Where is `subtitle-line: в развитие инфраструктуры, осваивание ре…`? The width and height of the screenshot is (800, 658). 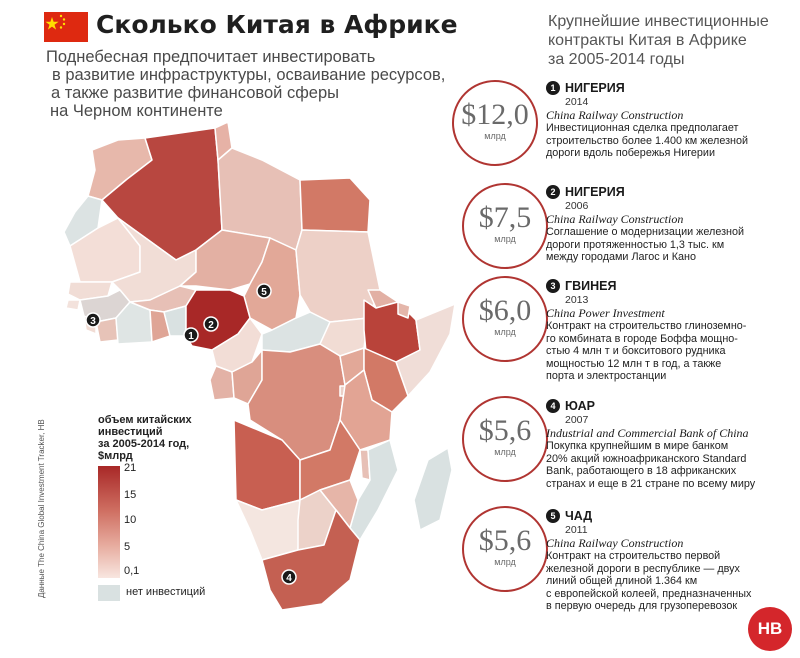 subtitle-line: в развитие инфраструктуры, осваивание ре… is located at coordinates (249, 75).